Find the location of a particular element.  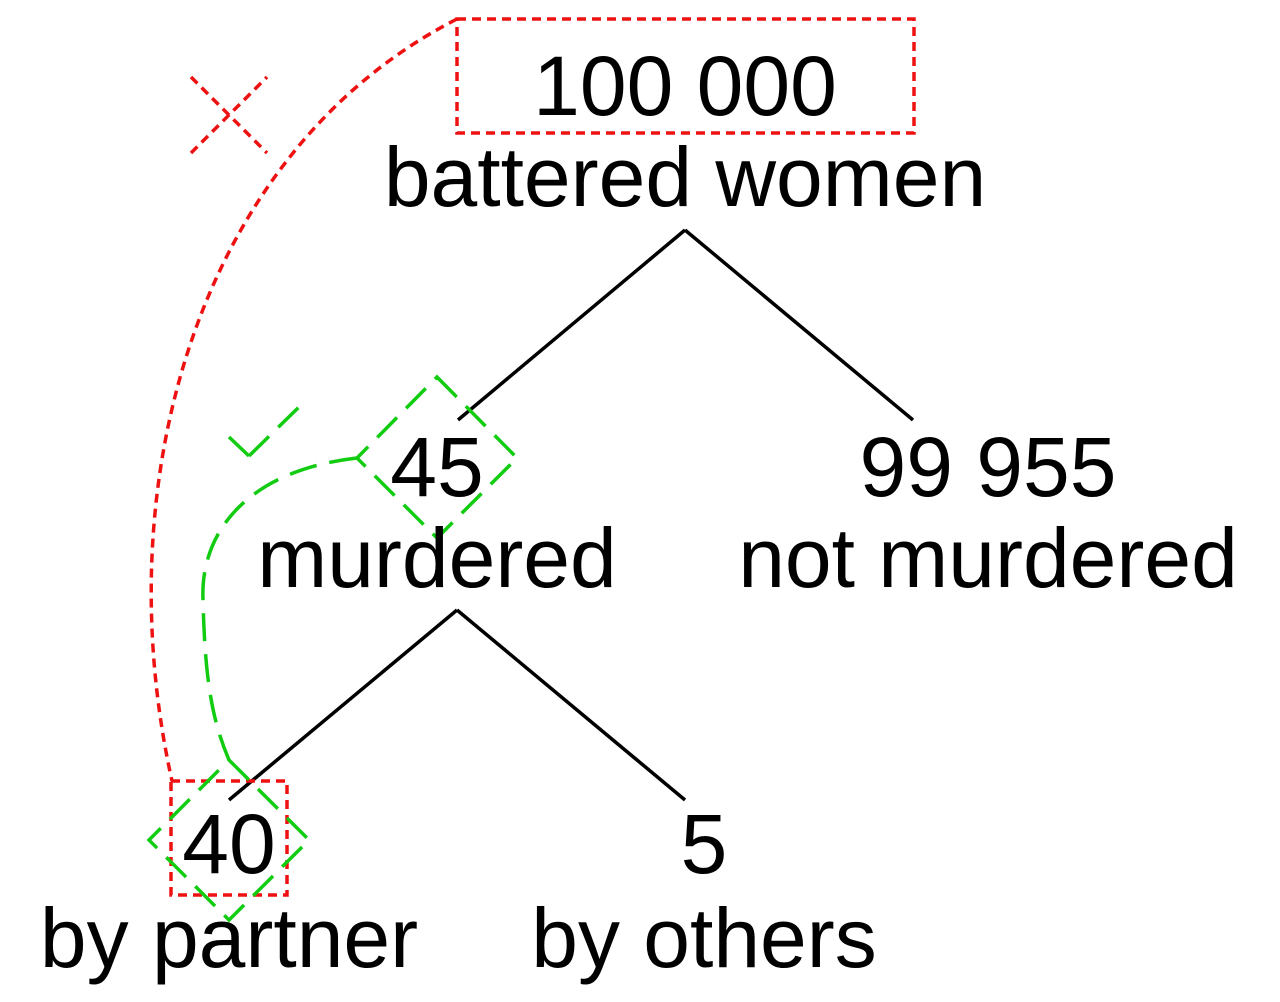

check-mark-icon is located at coordinates (264, 431).